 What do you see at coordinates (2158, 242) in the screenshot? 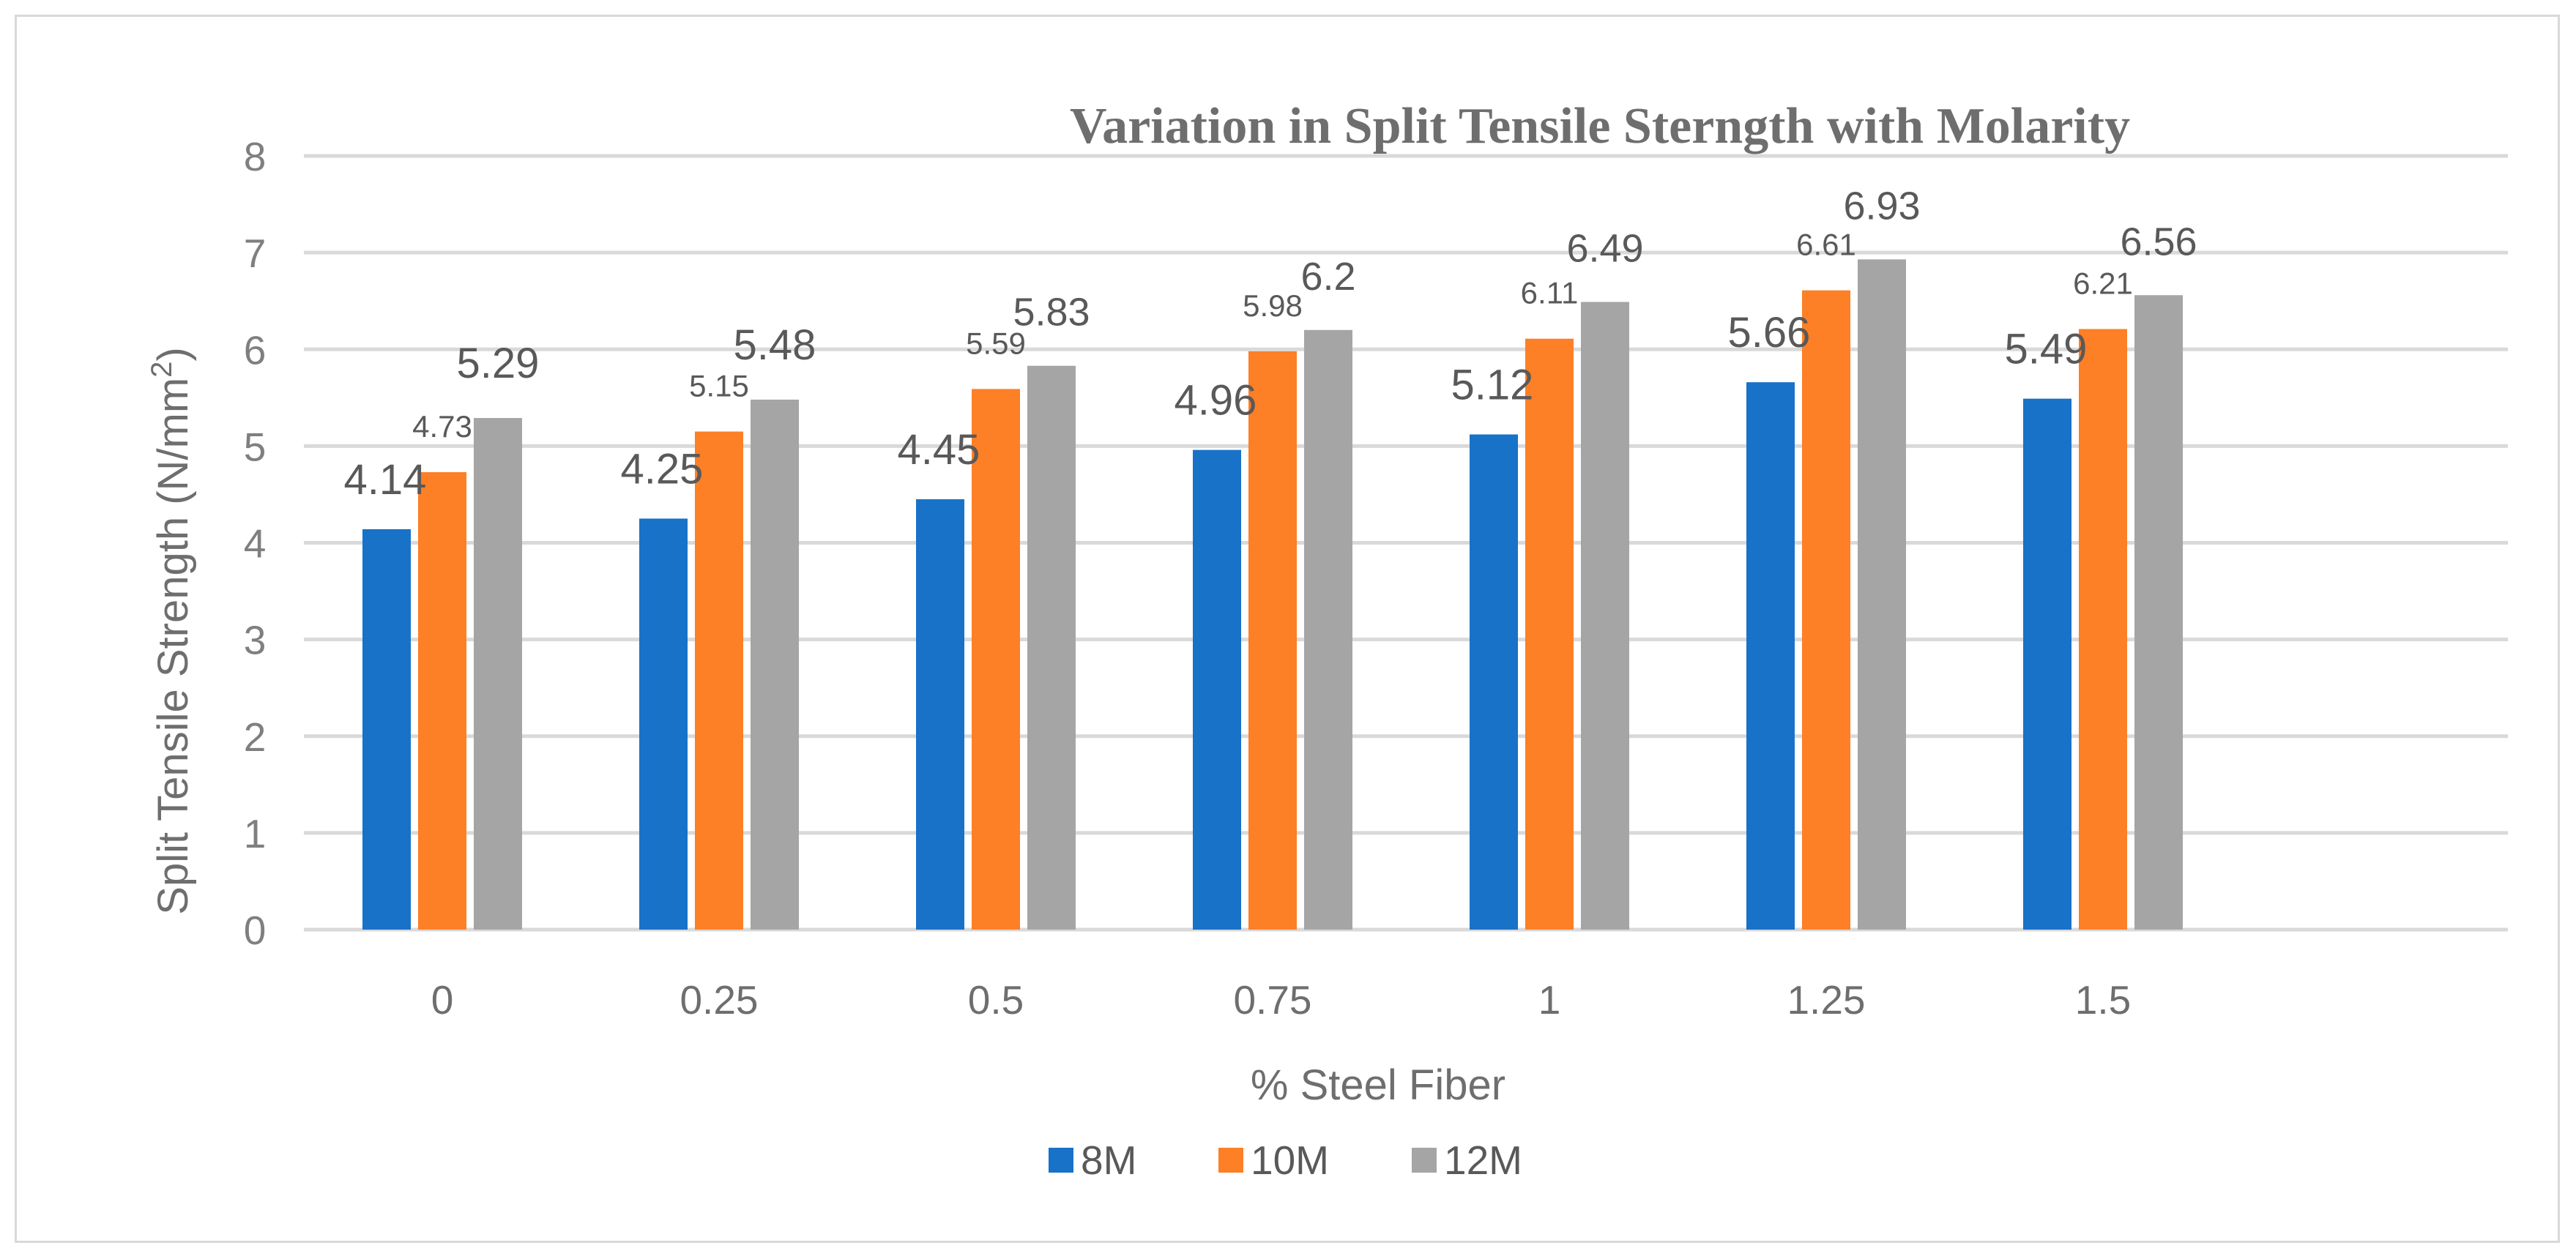
I see `data-label-12M-1.5: 6.56` at bounding box center [2158, 242].